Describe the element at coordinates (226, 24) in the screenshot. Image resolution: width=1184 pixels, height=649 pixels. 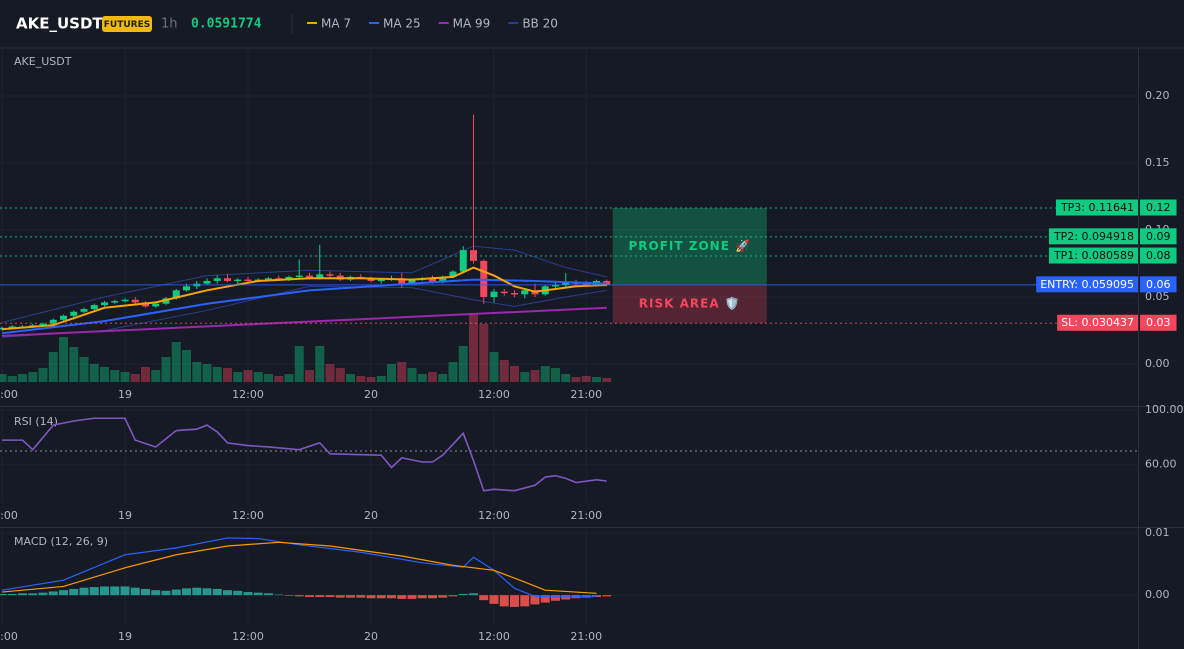
I see `last-price: 0.0591774` at that location.